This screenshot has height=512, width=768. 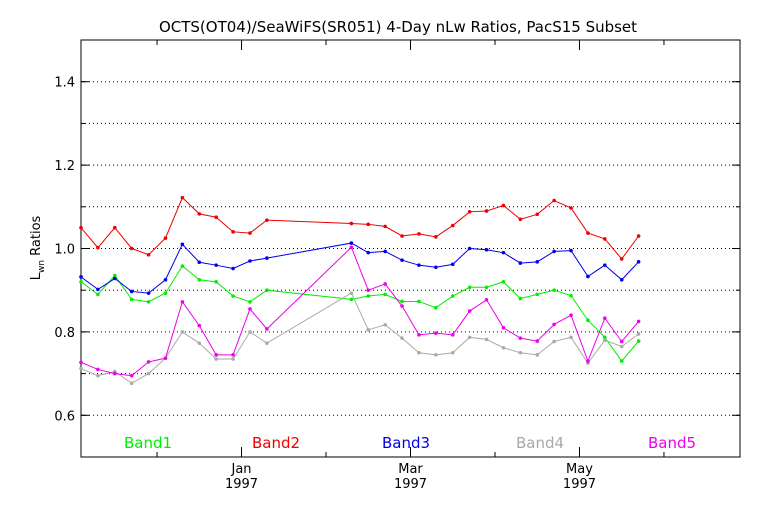 What do you see at coordinates (64, 166) in the screenshot?
I see `y-tick-label: 1.2` at bounding box center [64, 166].